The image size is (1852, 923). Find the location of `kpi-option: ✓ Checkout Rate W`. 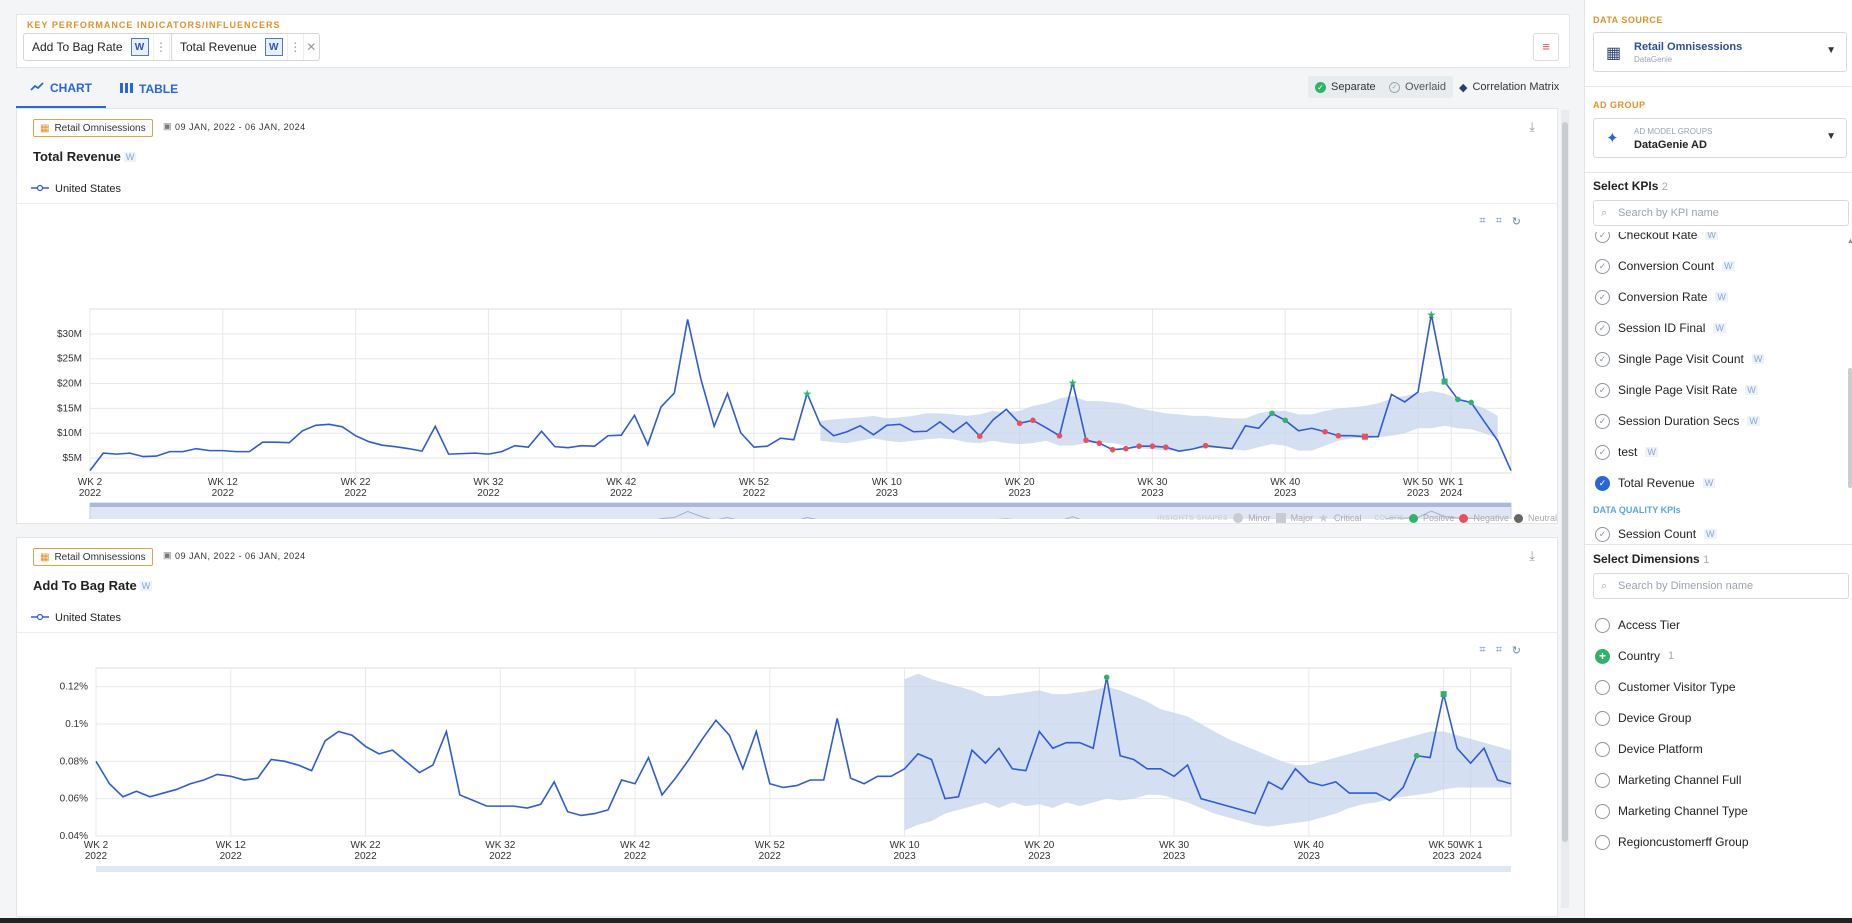

kpi-option: ✓ Checkout Rate W is located at coordinates (1656, 239).